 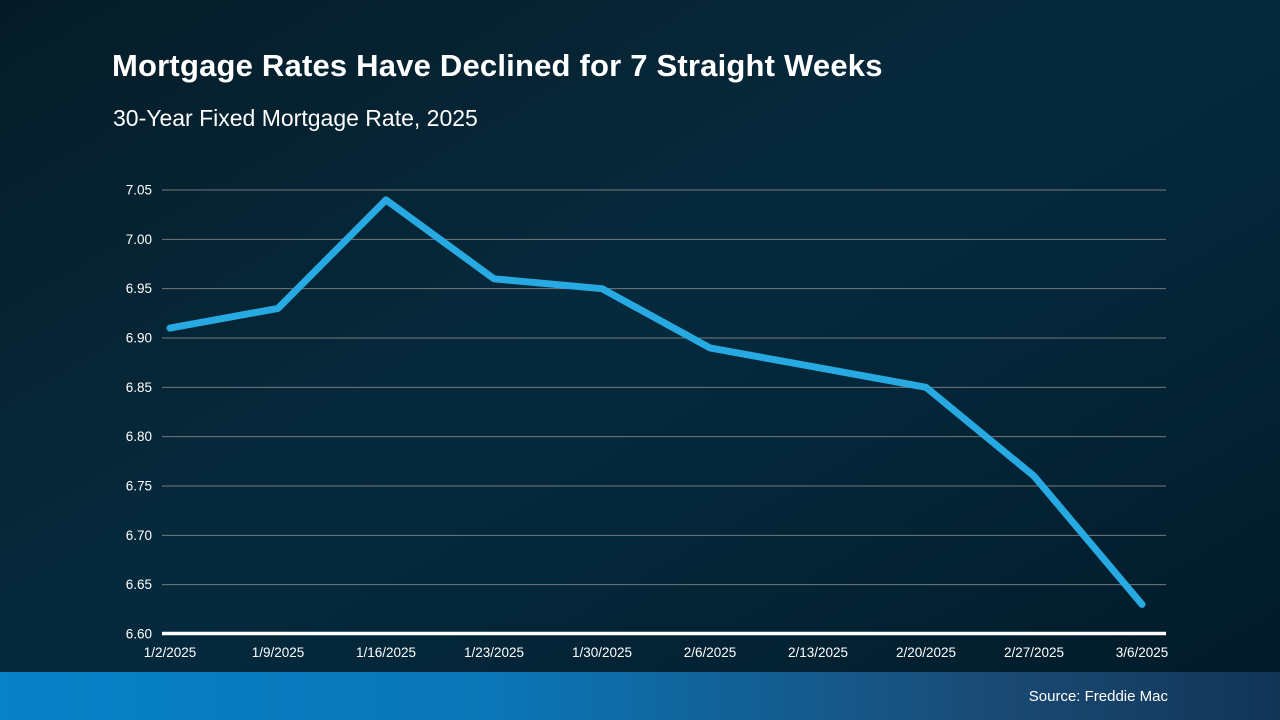 What do you see at coordinates (1098, 696) in the screenshot?
I see `source-label: Source: Freddie Mac` at bounding box center [1098, 696].